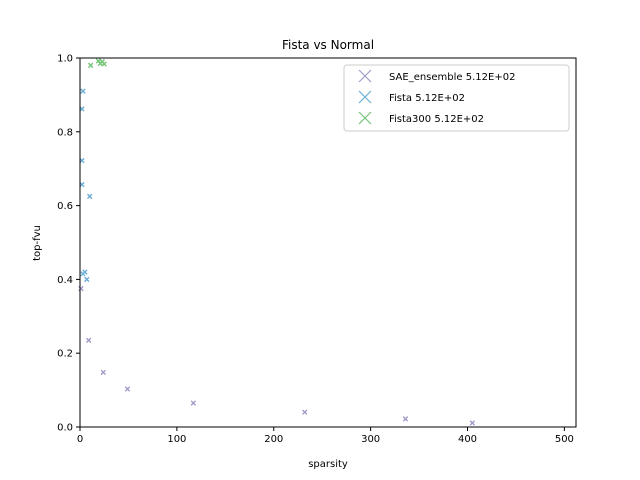 The image size is (640, 480). Describe the element at coordinates (68, 244) in the screenshot. I see `y-axis-ticks: 0.0 0.2 0.4 0.6 0.8 1.0` at that location.